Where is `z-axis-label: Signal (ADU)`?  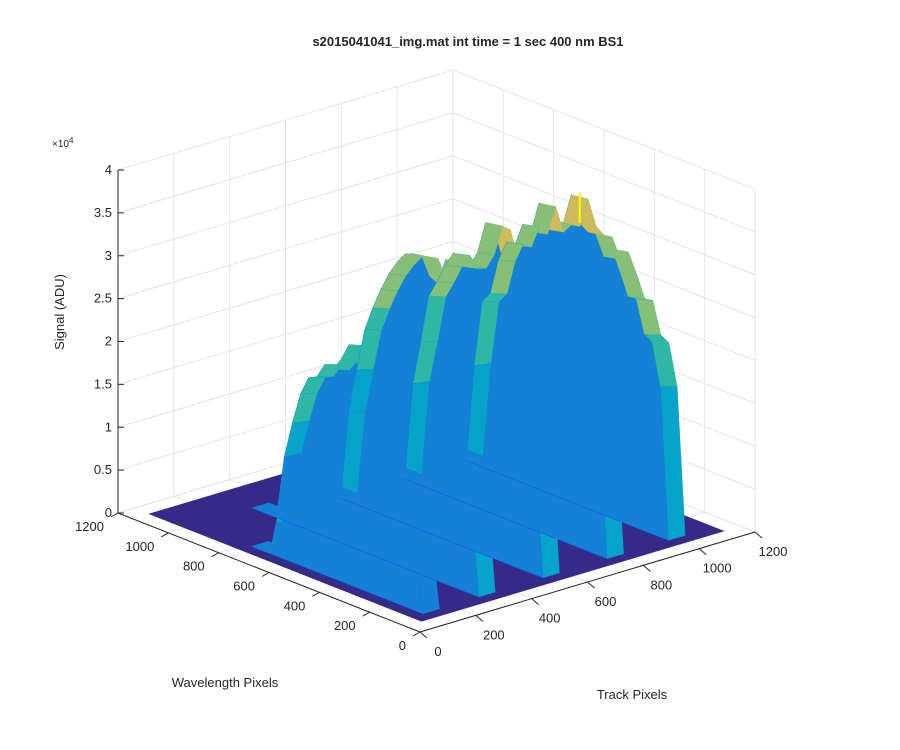 z-axis-label: Signal (ADU) is located at coordinates (59, 312).